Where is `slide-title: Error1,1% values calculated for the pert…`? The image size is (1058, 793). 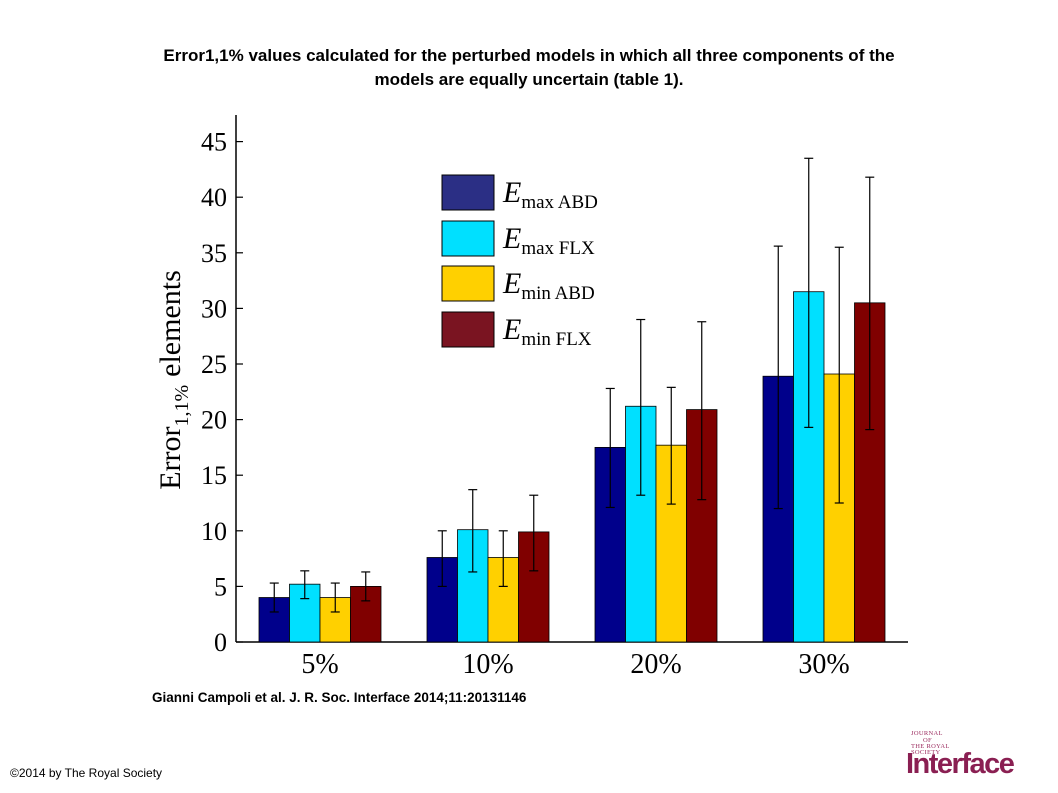 slide-title: Error1,1% values calculated for the pert… is located at coordinates (529, 68).